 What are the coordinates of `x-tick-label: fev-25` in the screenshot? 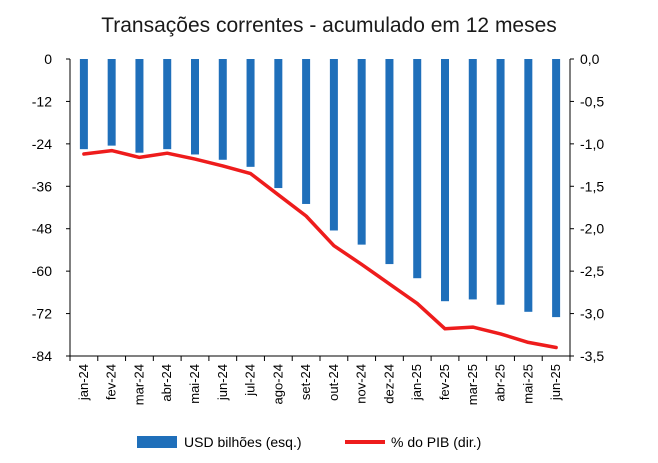 It's located at (444, 382).